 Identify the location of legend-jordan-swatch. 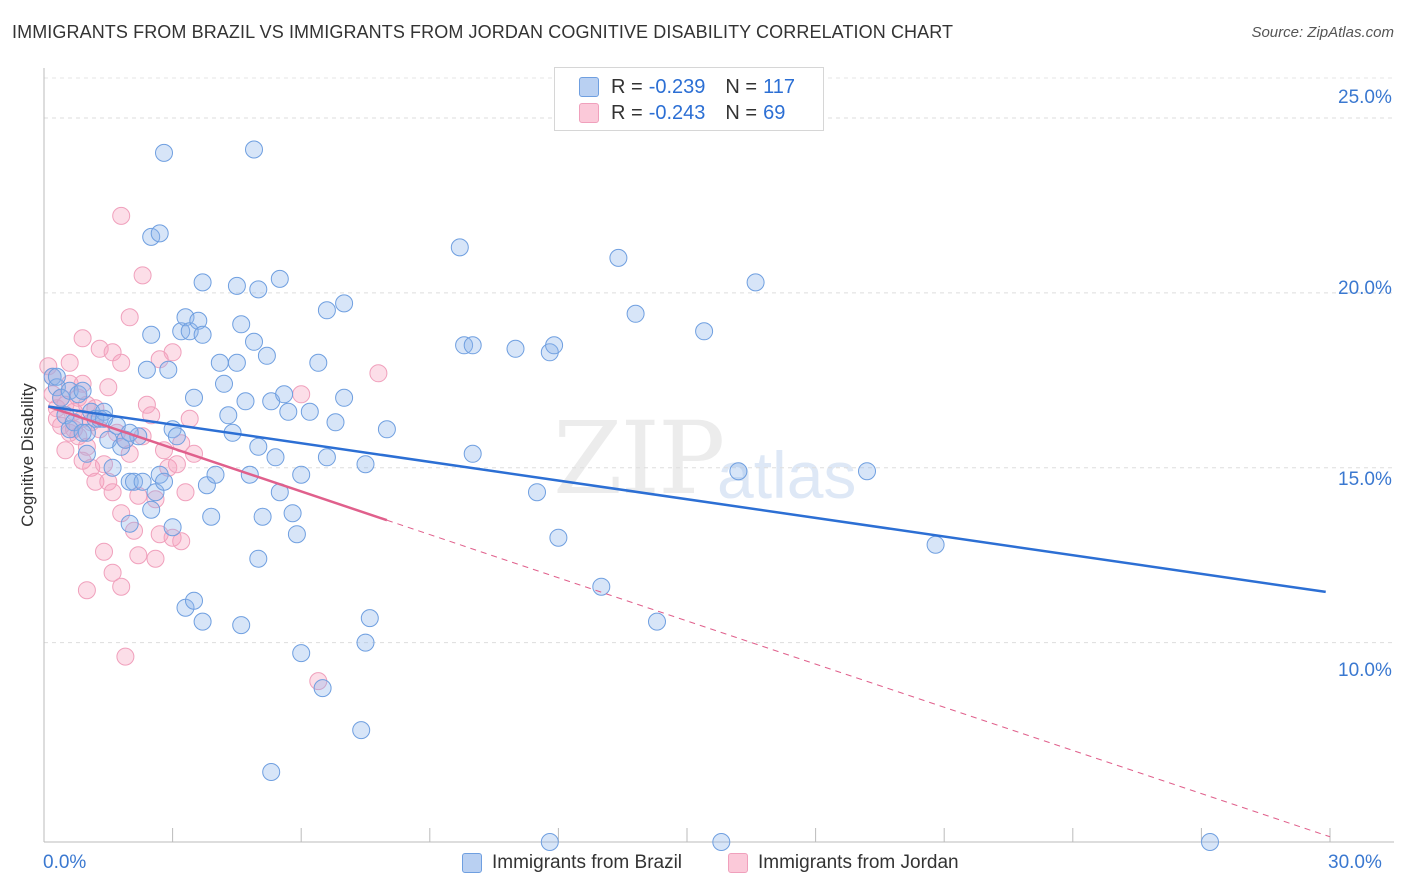
(738, 863).